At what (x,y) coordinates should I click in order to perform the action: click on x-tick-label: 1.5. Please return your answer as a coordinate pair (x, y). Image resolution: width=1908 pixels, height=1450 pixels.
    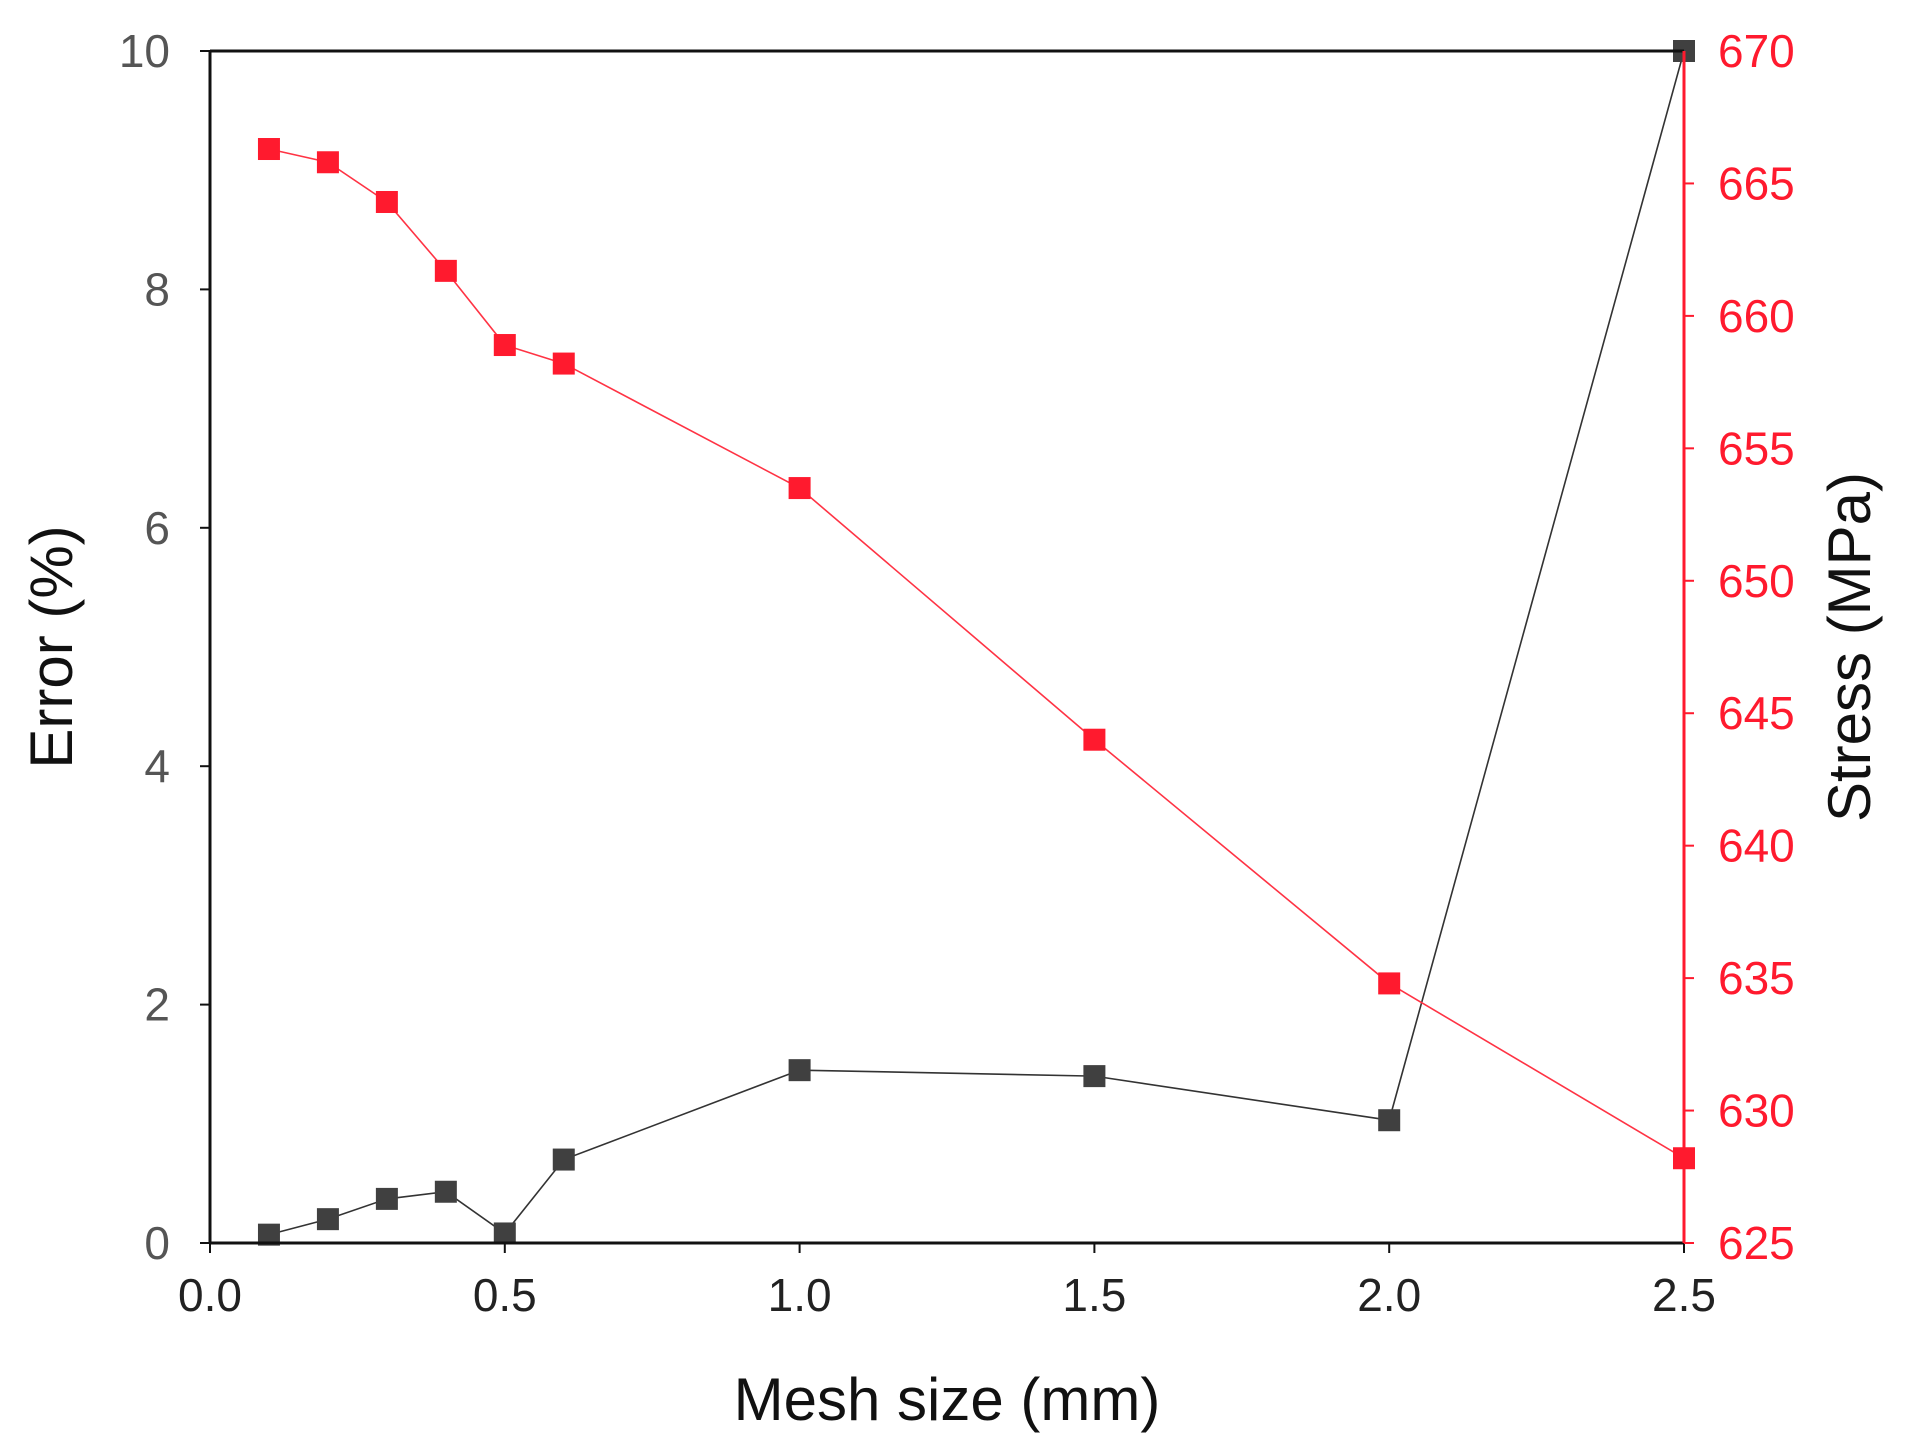
    Looking at the image, I should click on (1094, 1295).